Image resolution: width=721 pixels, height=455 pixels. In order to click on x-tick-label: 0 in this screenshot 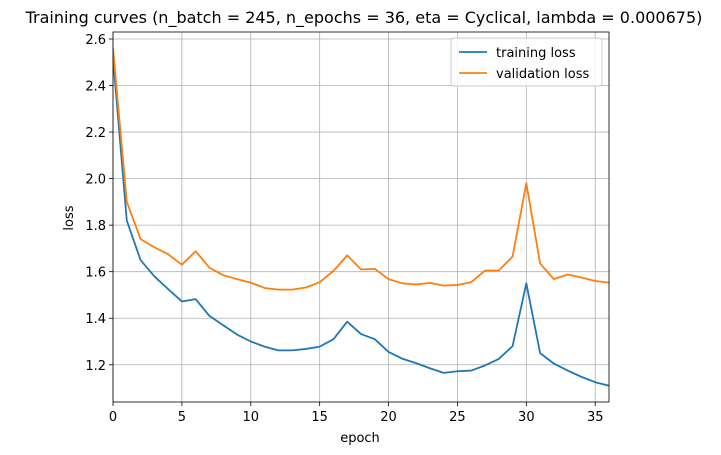, I will do `click(113, 417)`.